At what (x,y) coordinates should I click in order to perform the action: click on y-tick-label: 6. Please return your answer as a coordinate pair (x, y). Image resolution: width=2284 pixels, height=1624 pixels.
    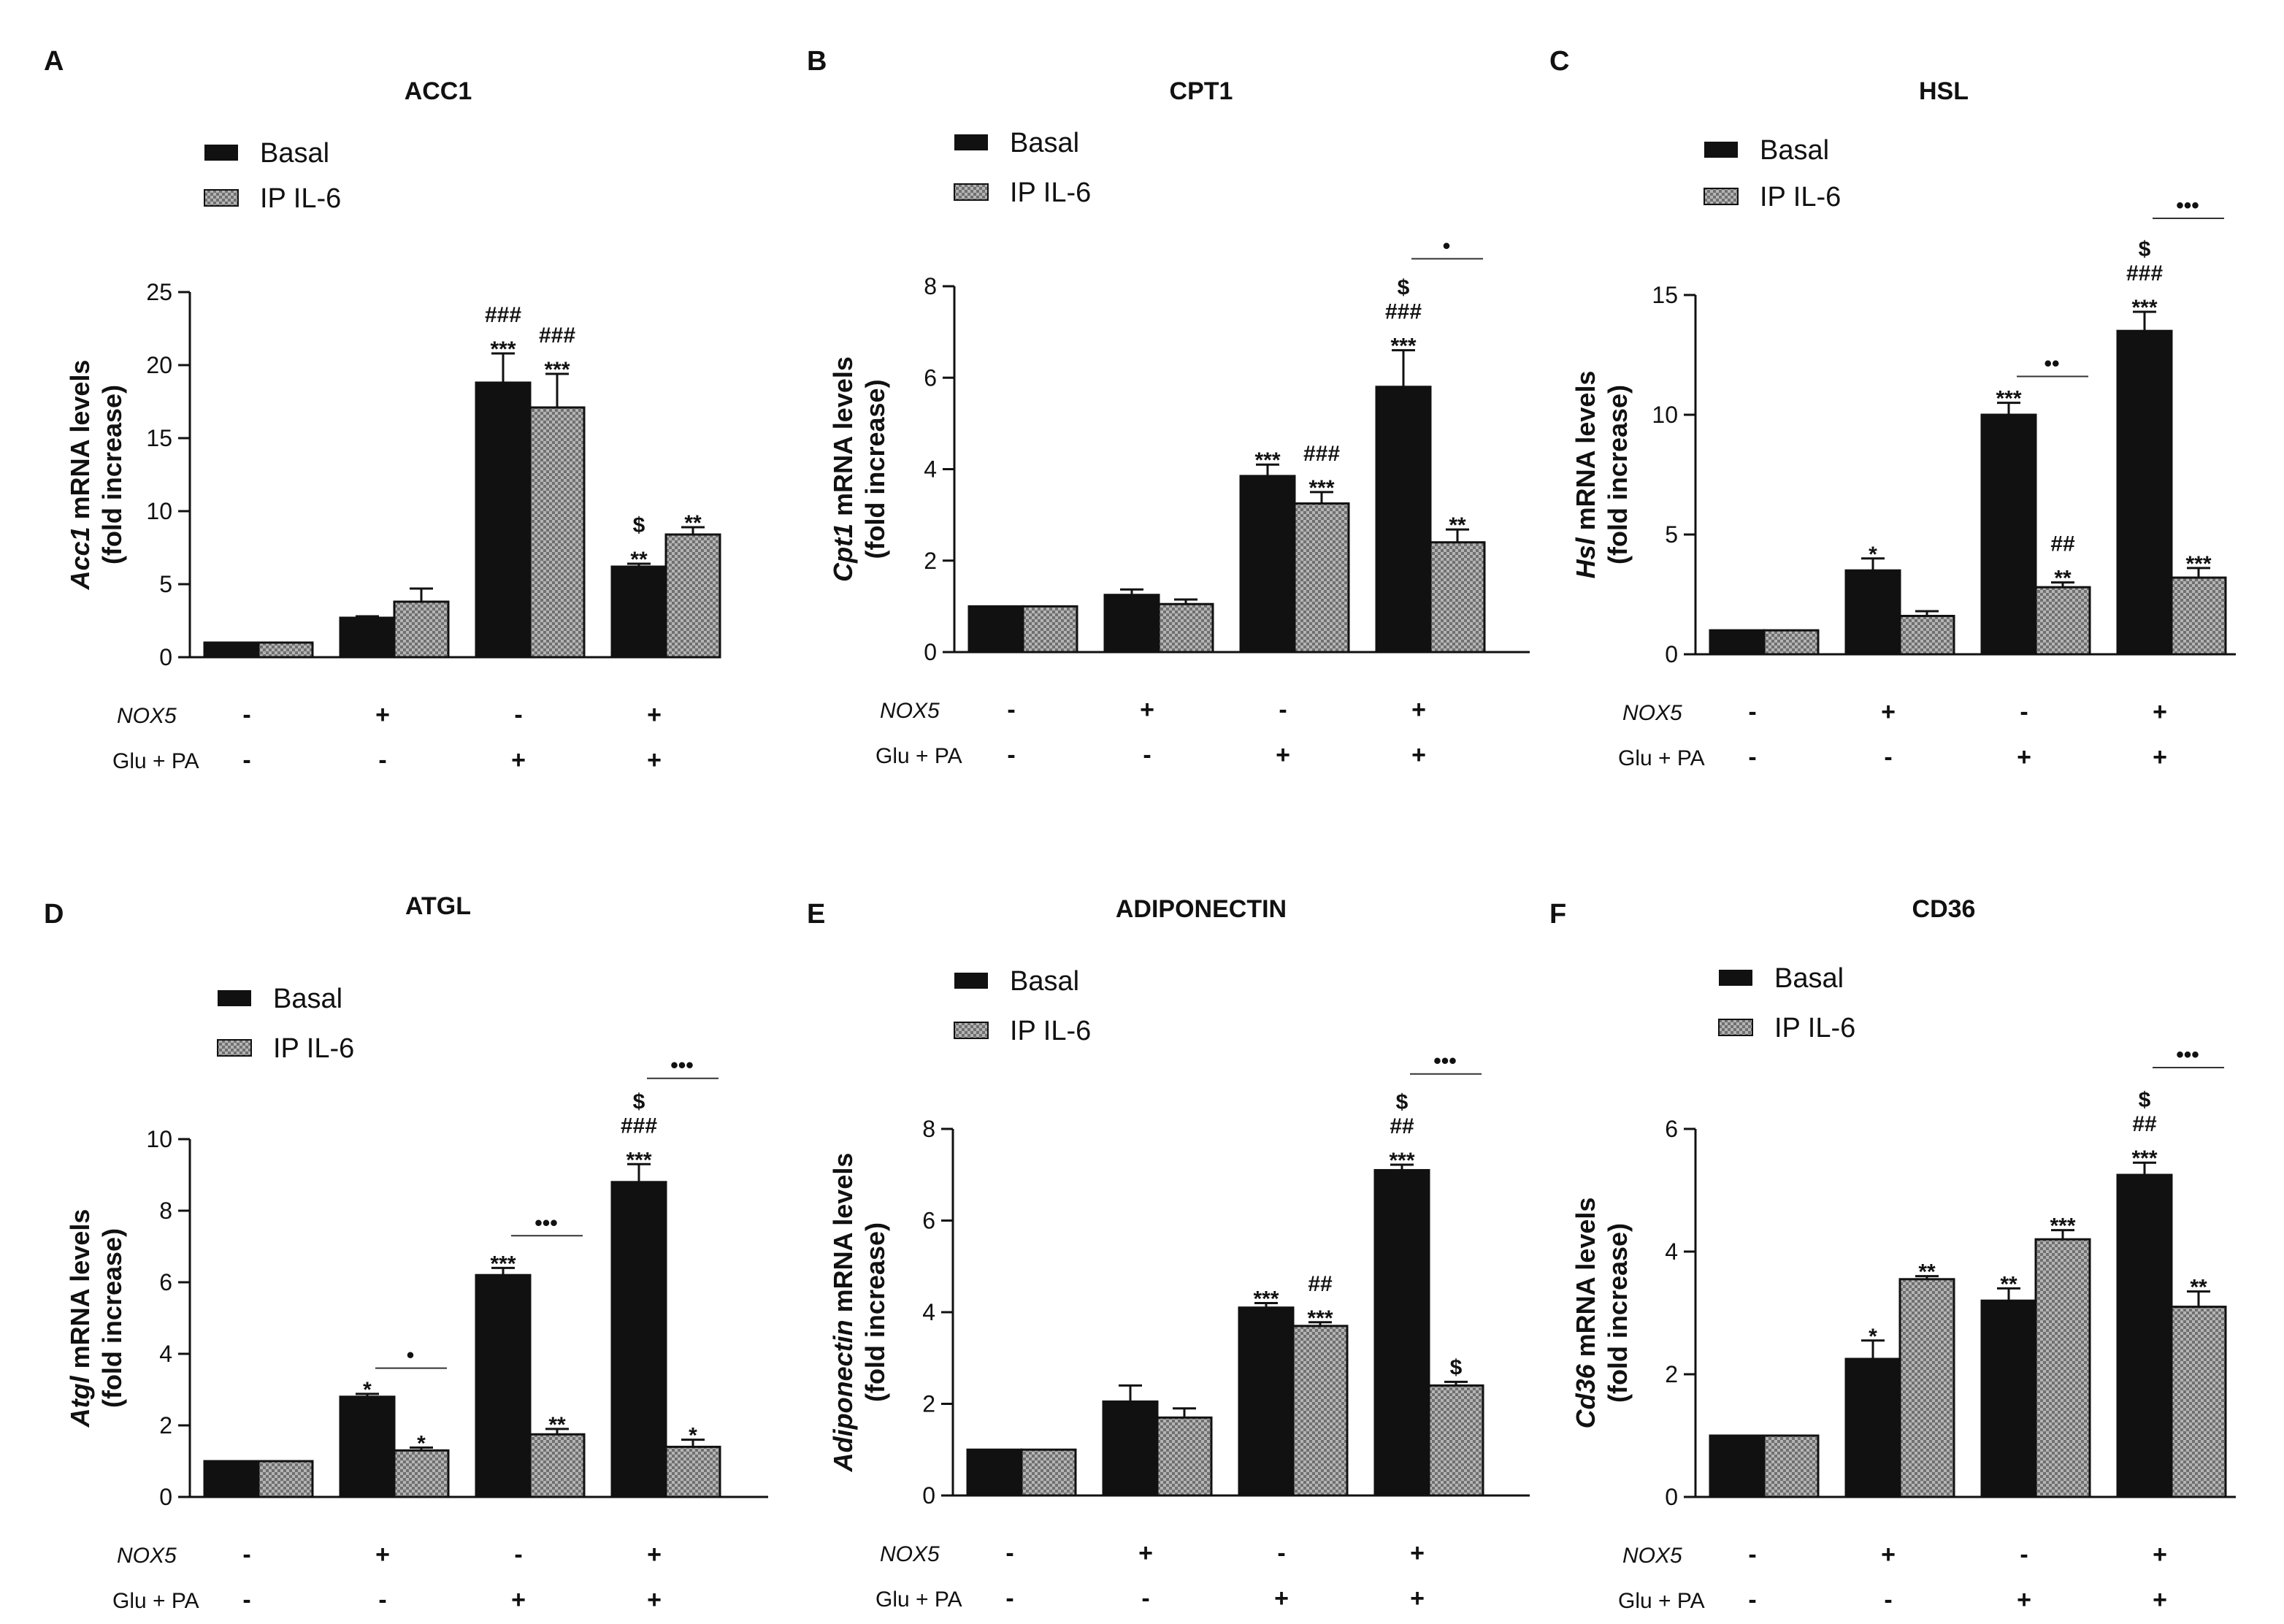
    Looking at the image, I should click on (165, 1282).